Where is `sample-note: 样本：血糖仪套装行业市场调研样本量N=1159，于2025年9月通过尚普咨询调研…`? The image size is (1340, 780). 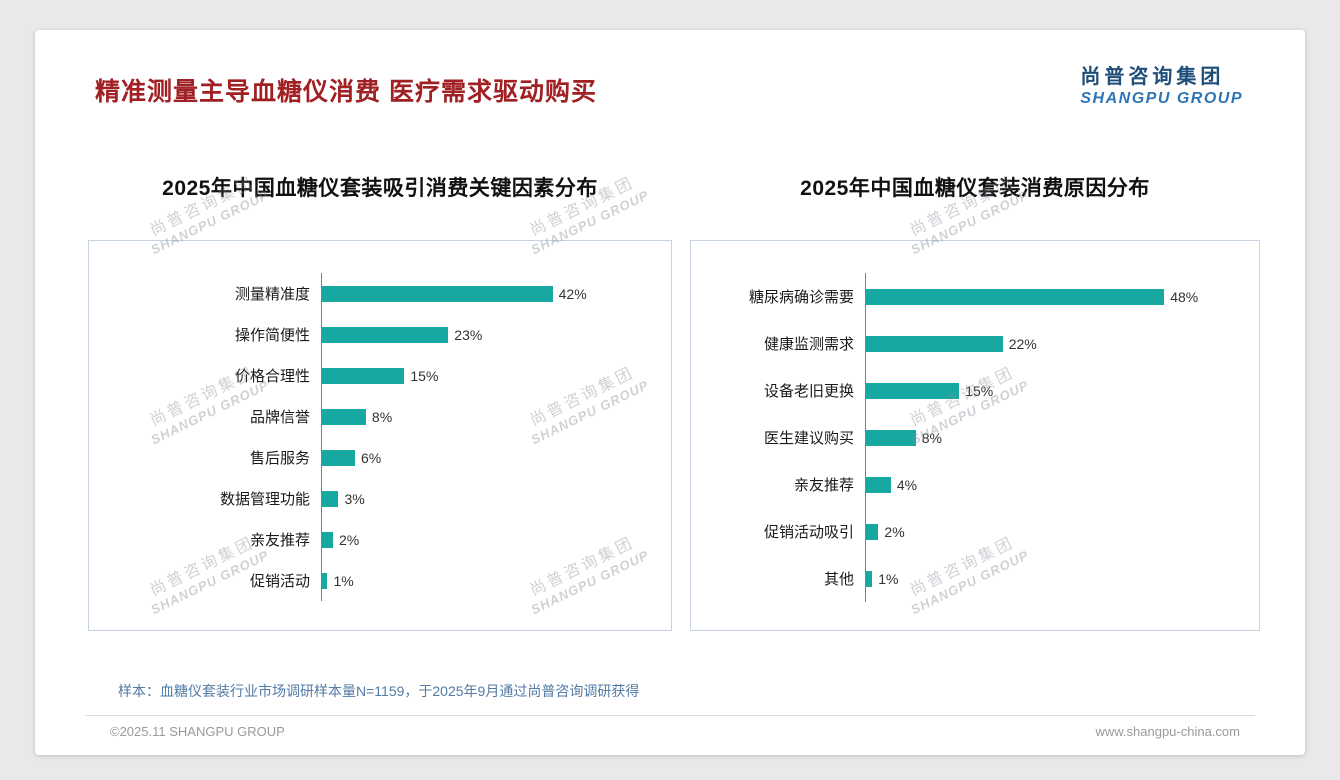 sample-note: 样本：血糖仪套装行业市场调研样本量N=1159，于2025年9月通过尚普咨询调研… is located at coordinates (379, 691).